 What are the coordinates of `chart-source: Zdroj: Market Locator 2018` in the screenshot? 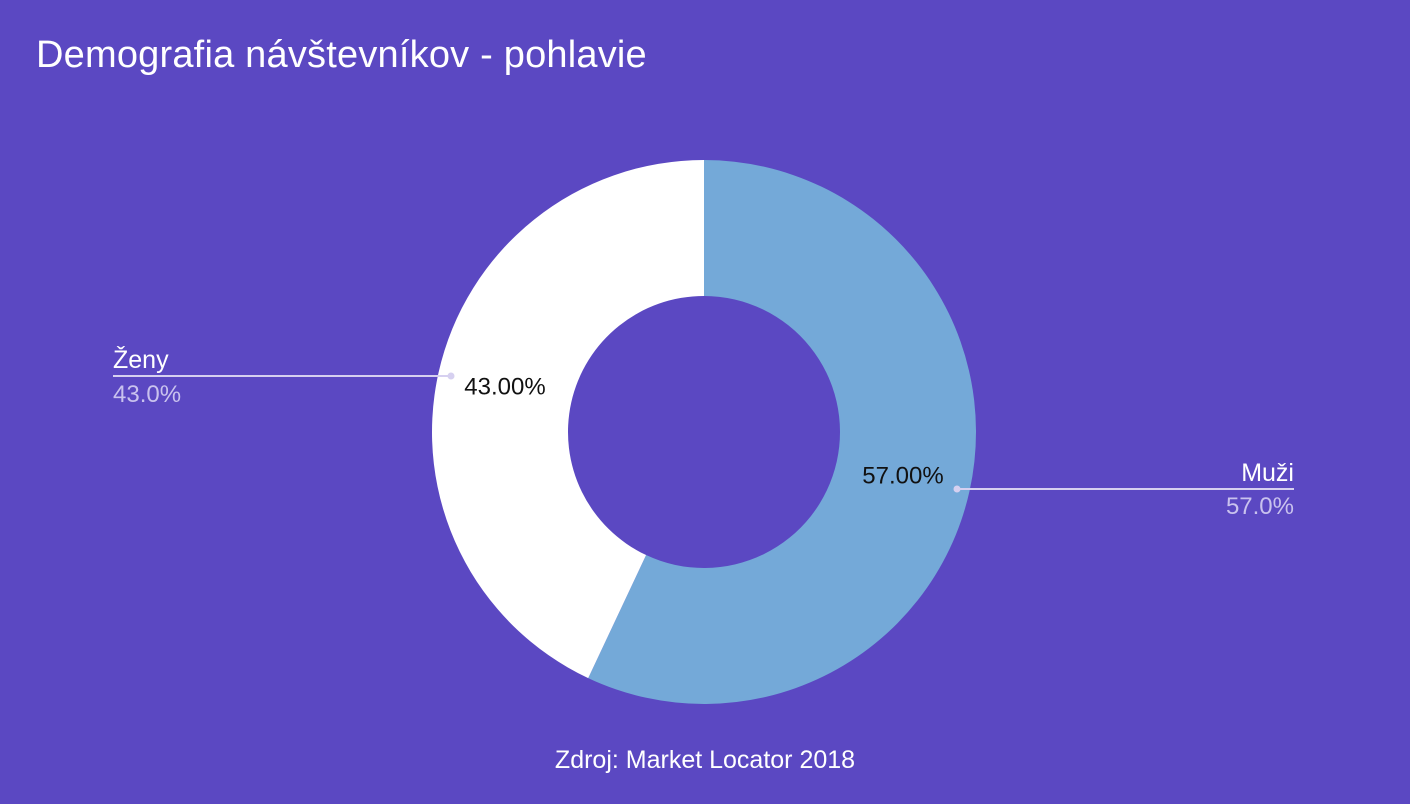 It's located at (705, 760).